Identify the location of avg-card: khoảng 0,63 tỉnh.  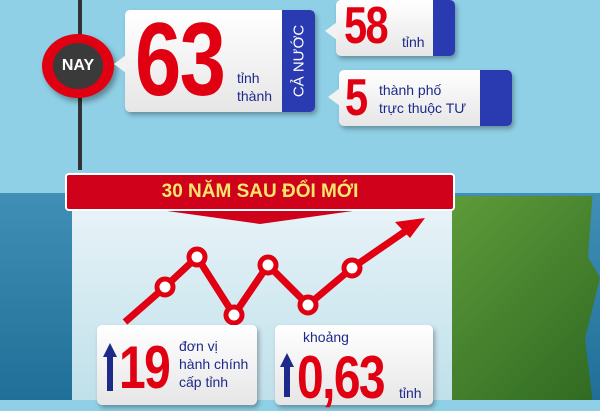
(354, 367).